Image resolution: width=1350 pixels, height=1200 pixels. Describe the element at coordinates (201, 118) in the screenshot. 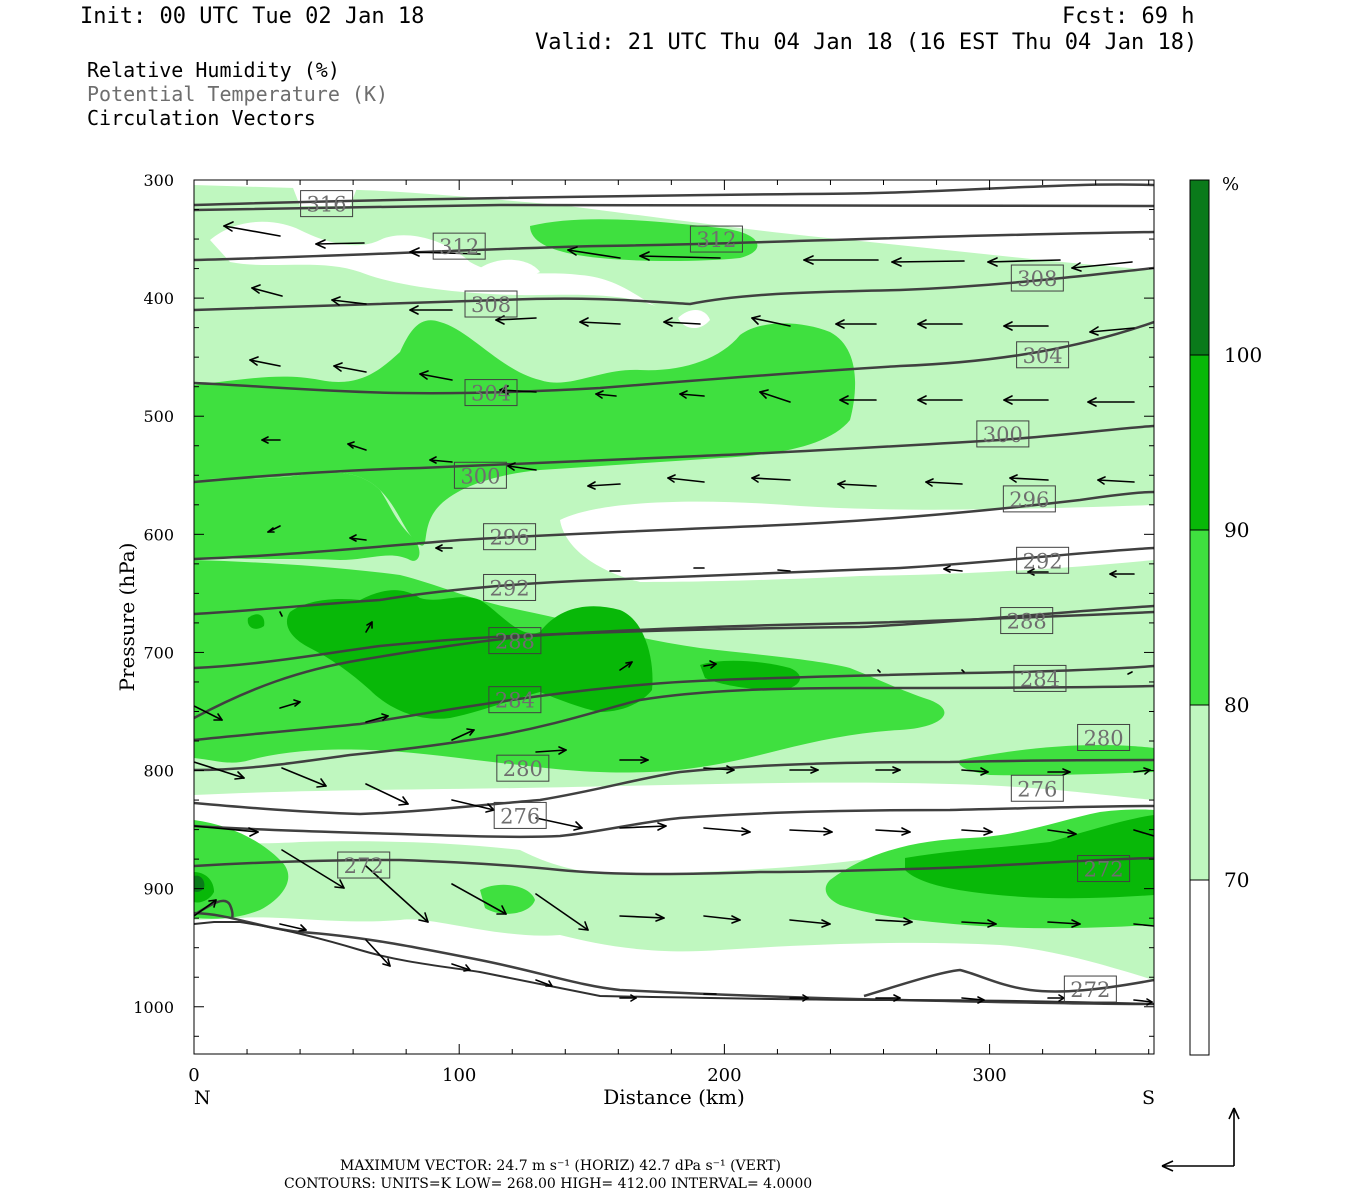

I see `legend-vectors: Circulation Vectors` at that location.